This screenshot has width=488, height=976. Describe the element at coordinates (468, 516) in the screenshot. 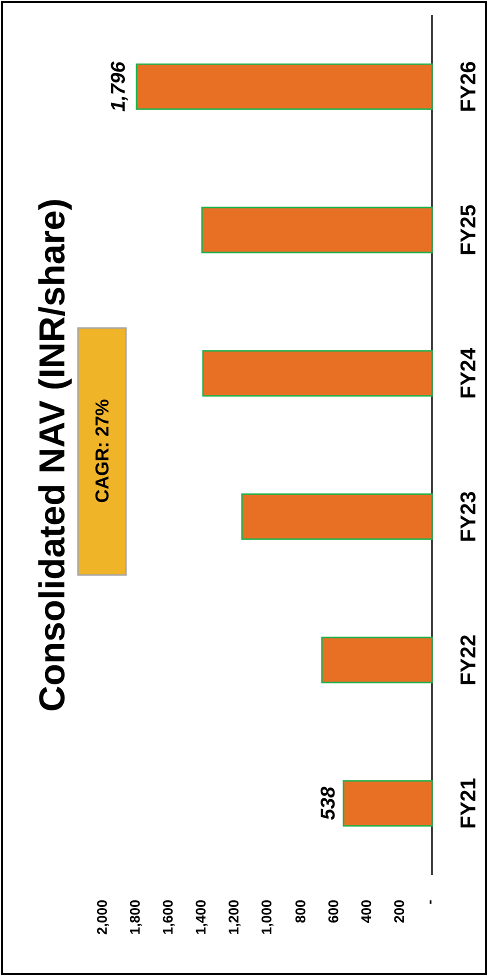

I see `y-tick-label: FY23` at that location.